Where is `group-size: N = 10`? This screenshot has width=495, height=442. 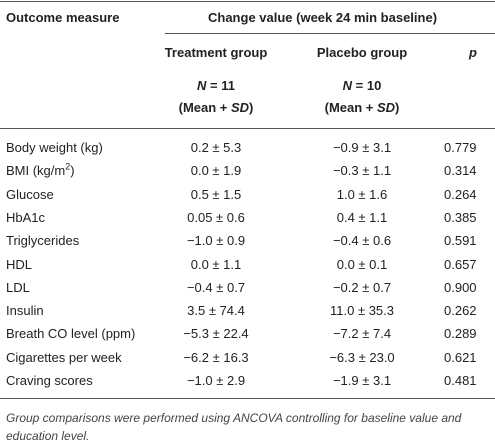
group-size: N = 10 is located at coordinates (362, 86).